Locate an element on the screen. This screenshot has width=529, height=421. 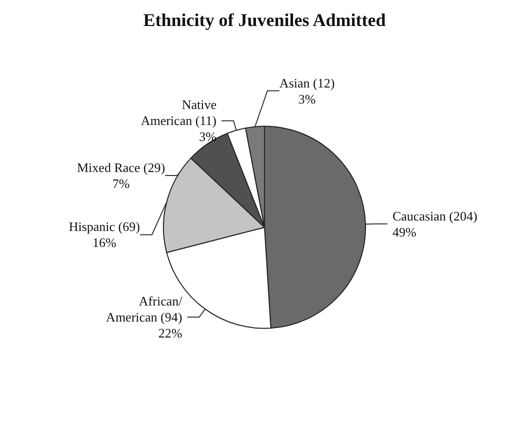
data-label: 49% is located at coordinates (404, 232).